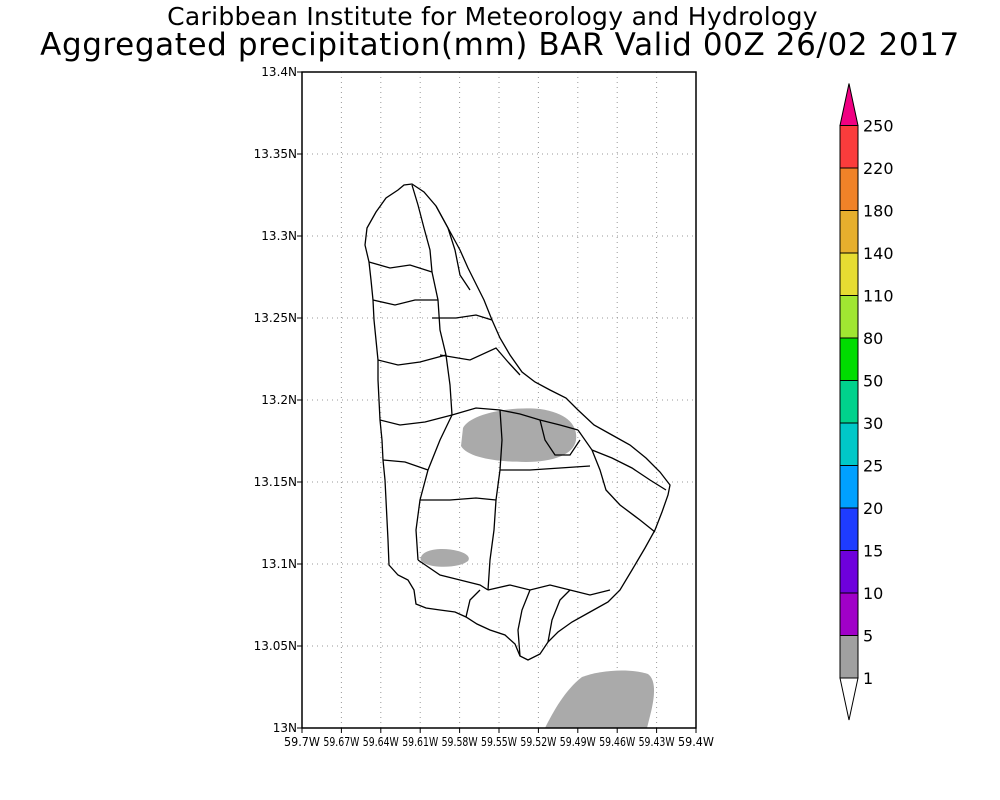  What do you see at coordinates (279, 564) in the screenshot?
I see `lat-tick-label: 13.1N` at bounding box center [279, 564].